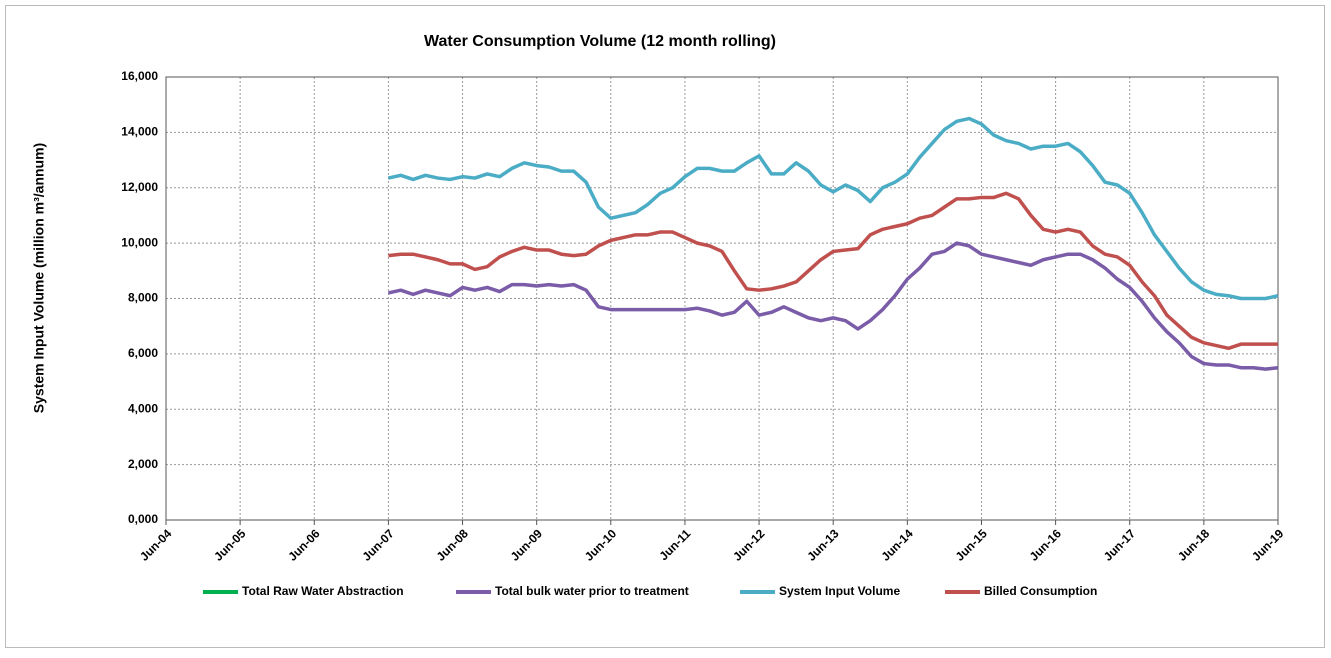 The image size is (1331, 658). Describe the element at coordinates (139, 76) in the screenshot. I see `y-tick-label: 16,000` at that location.